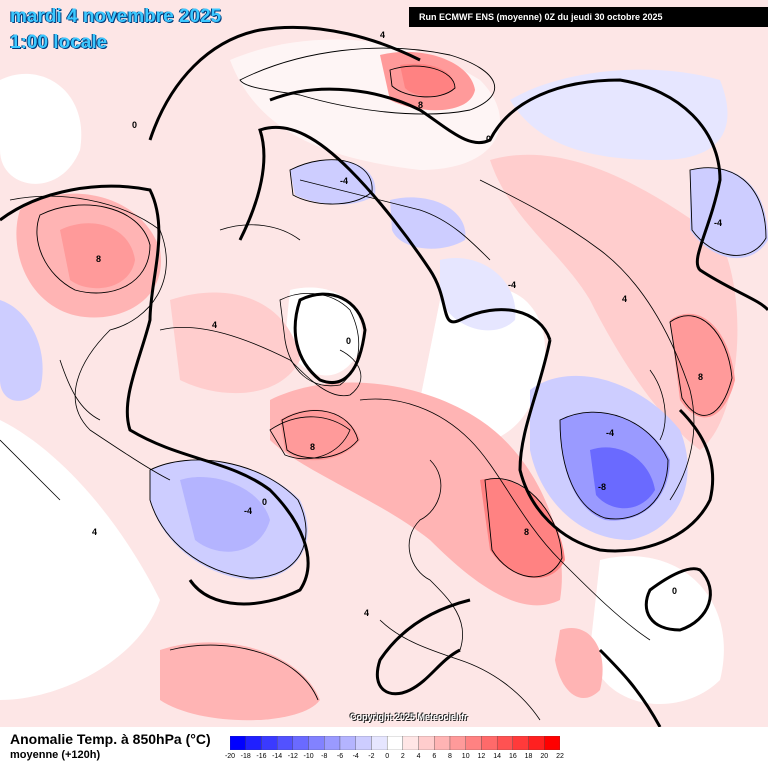  I want to click on scale-tick-label: -10, so click(308, 756).